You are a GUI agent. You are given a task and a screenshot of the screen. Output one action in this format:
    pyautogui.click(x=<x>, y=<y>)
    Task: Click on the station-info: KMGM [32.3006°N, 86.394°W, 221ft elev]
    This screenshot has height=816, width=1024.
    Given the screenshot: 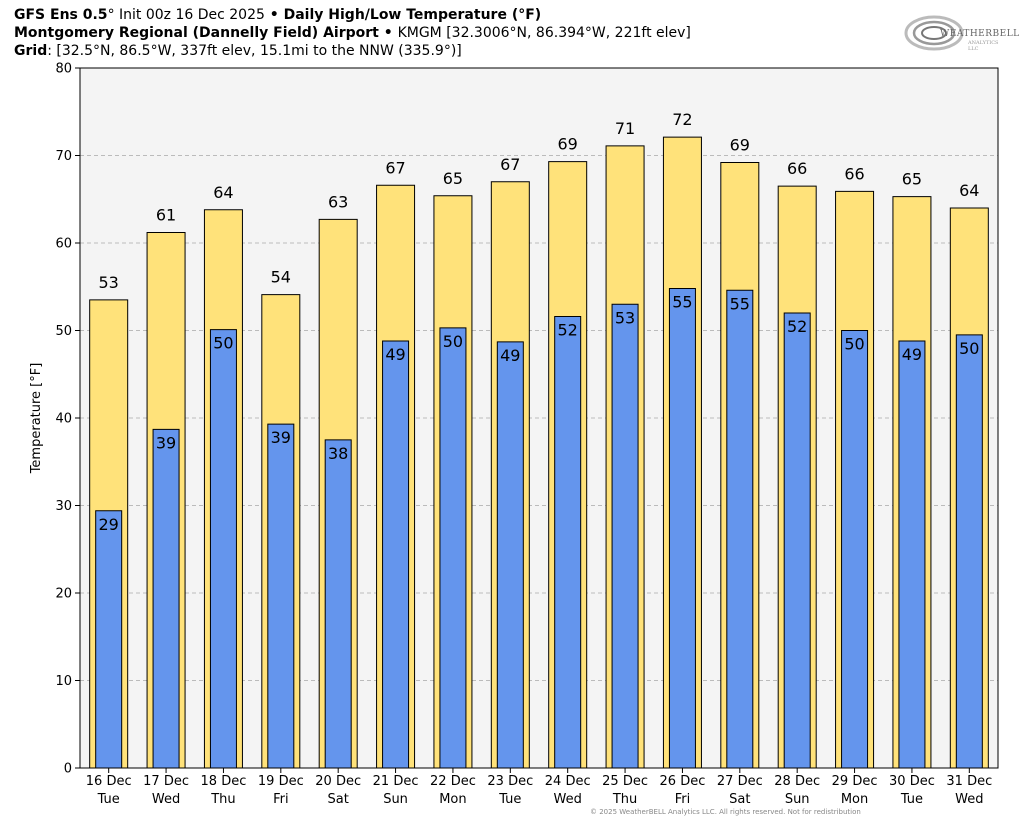 What is the action you would take?
    pyautogui.click(x=544, y=33)
    